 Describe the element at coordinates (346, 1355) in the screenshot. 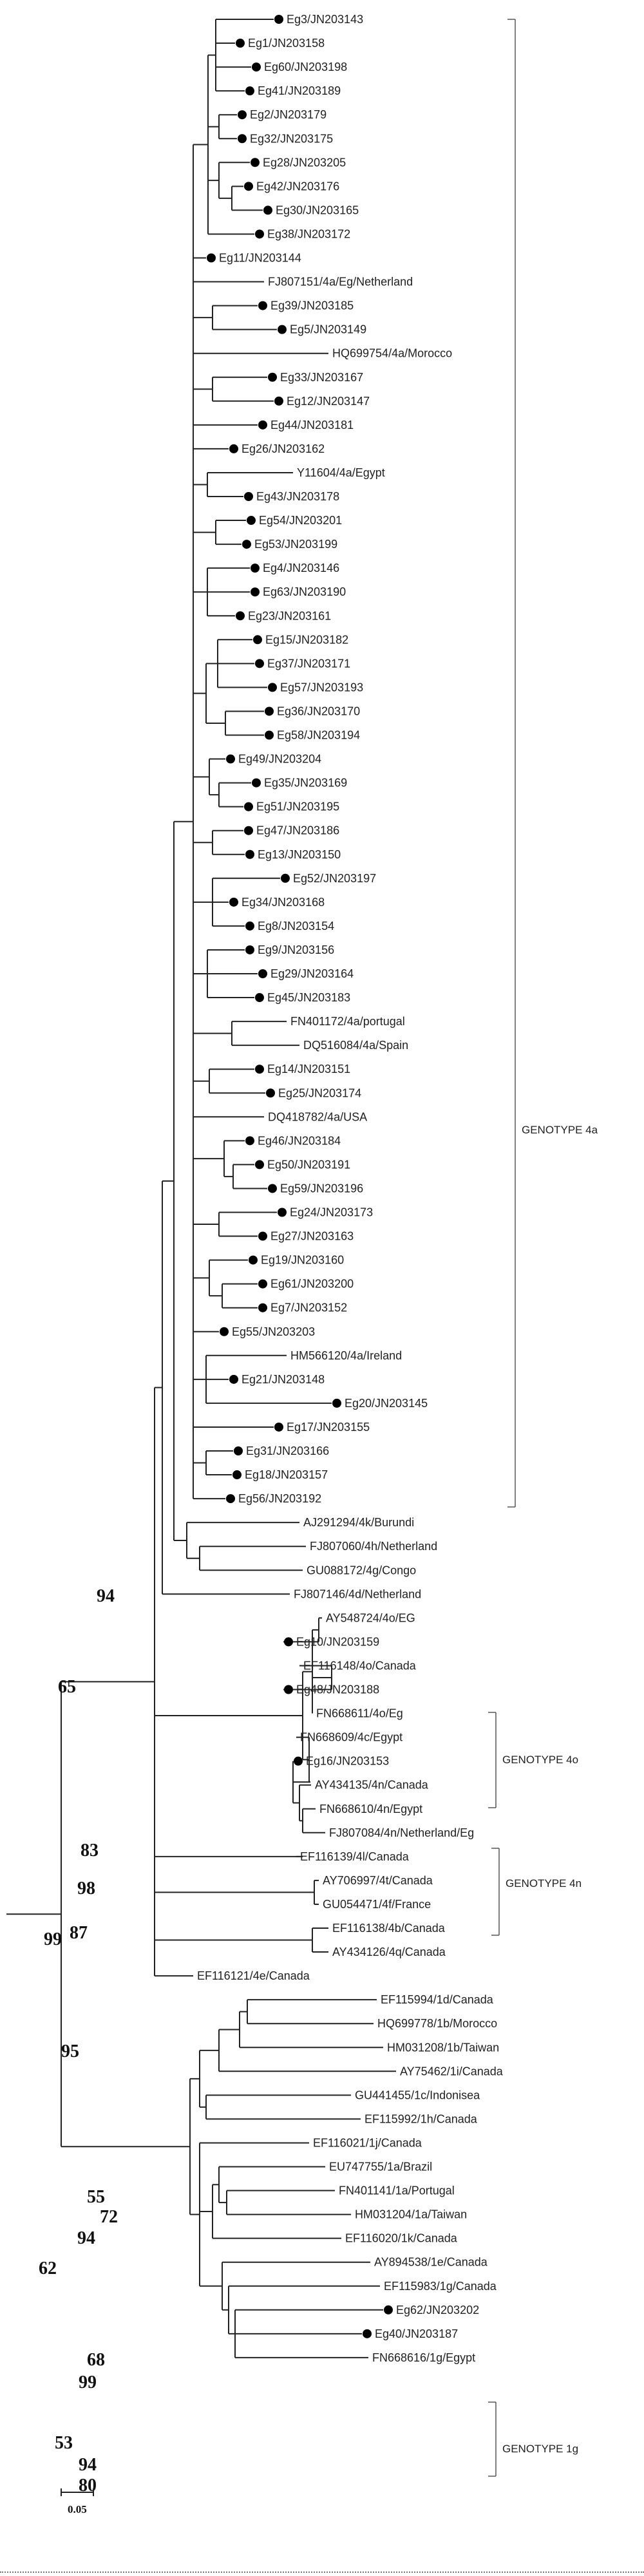

I see `taxon-label: HM566120/4a/Ireland` at that location.